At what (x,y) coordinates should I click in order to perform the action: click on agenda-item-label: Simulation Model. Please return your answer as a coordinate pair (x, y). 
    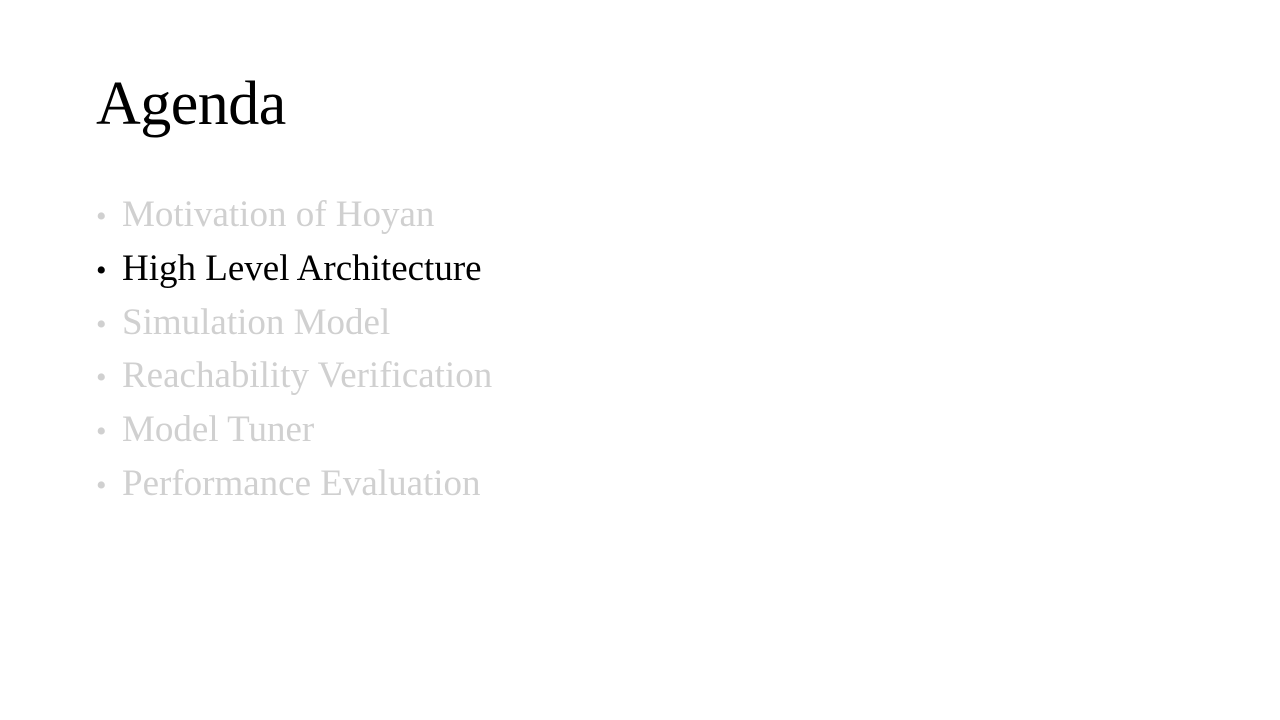
    Looking at the image, I should click on (256, 322).